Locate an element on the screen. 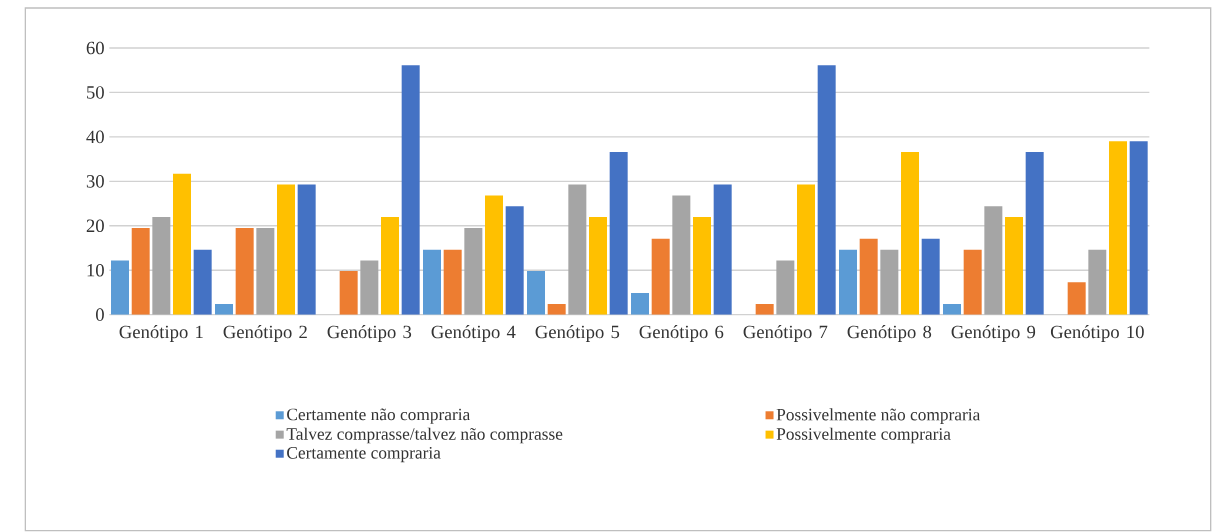 Image resolution: width=1216 pixels, height=532 pixels. x-tick-label: Genótipo 9 is located at coordinates (993, 334).